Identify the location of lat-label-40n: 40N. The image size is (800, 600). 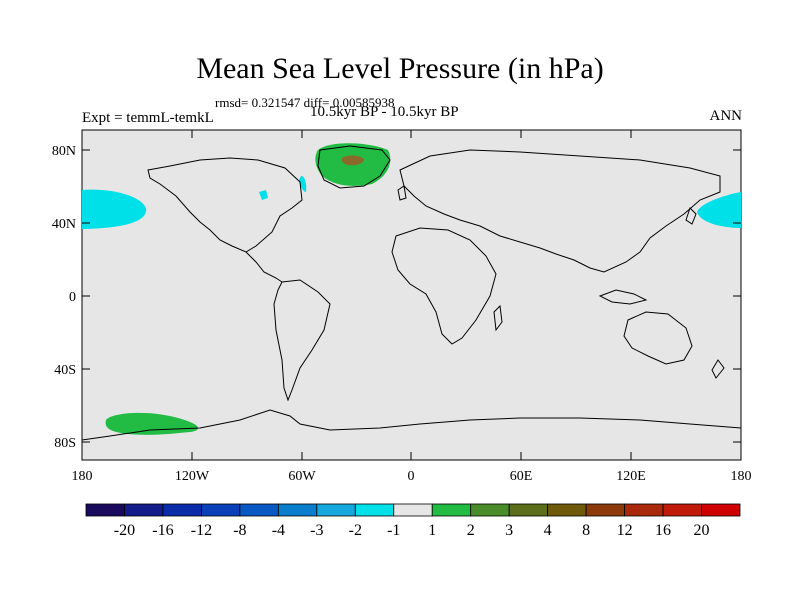
(64, 224).